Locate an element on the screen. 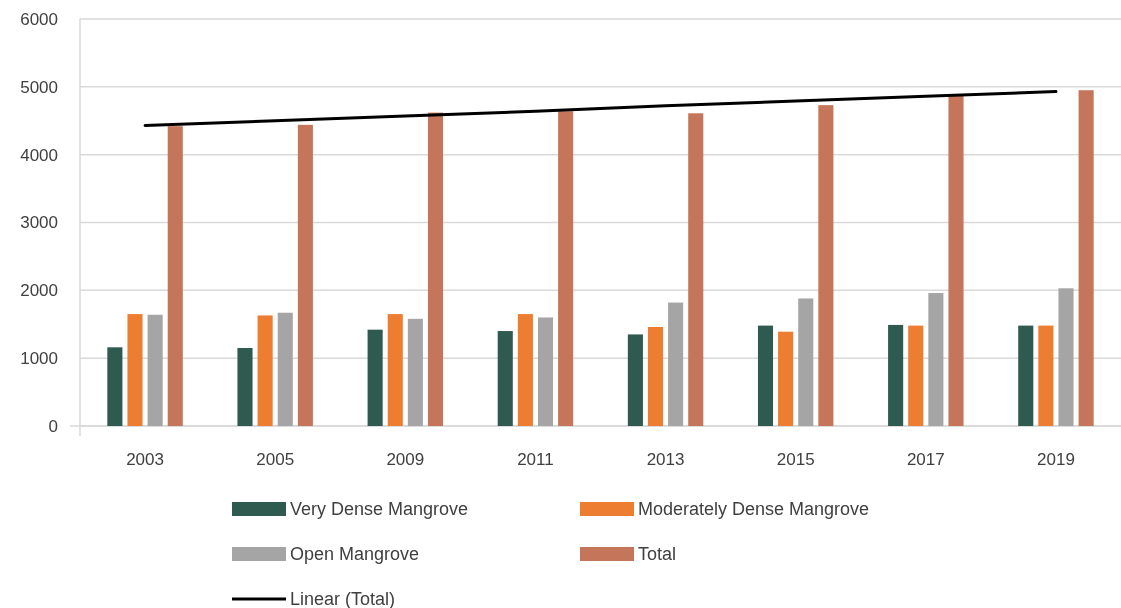 This screenshot has width=1121, height=608. y-tick-label: 2000 is located at coordinates (39, 291).